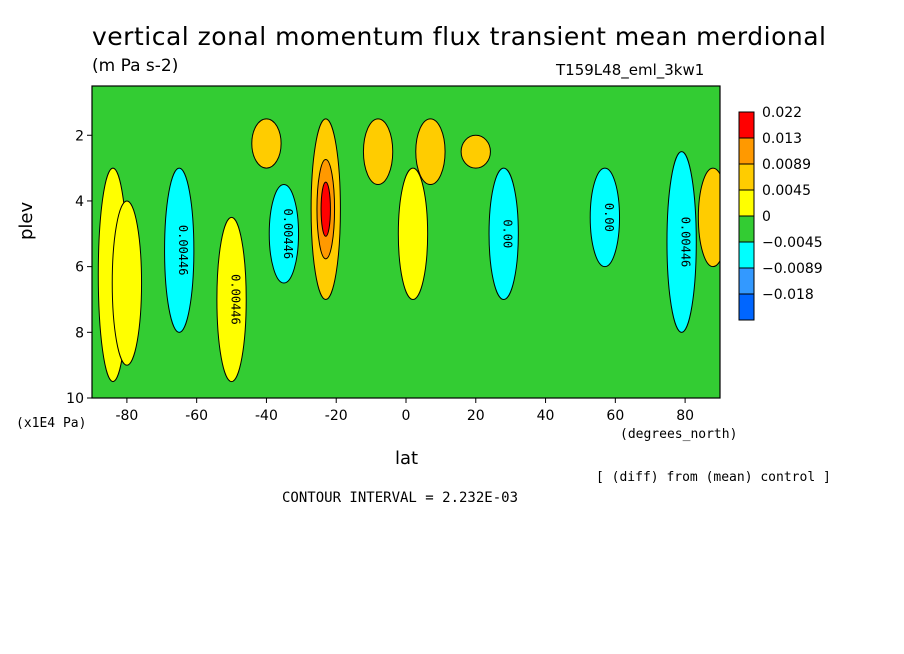 The width and height of the screenshot is (904, 654). I want to click on x-tick-label--20: -20, so click(336, 416).